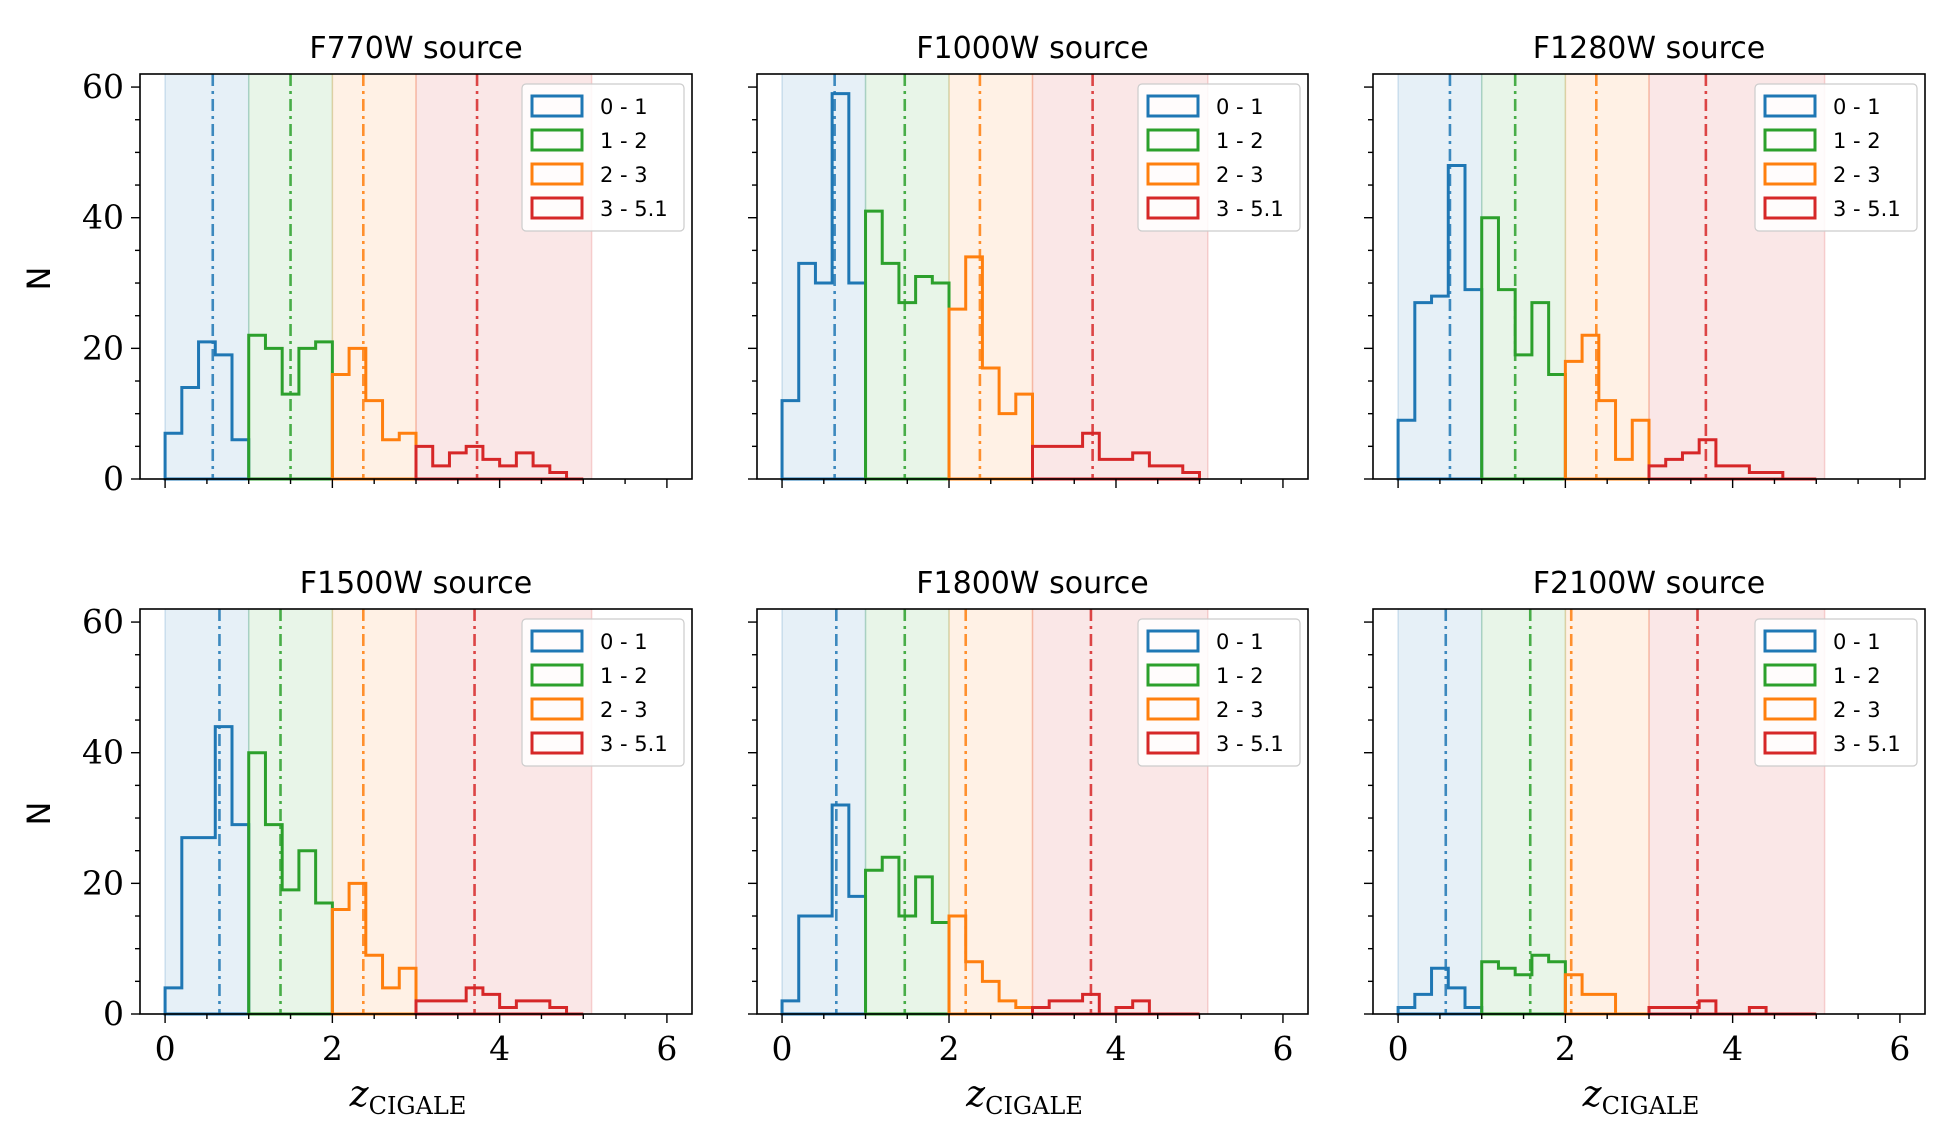  What do you see at coordinates (415, 48) in the screenshot?
I see `panel-title: F770W source` at bounding box center [415, 48].